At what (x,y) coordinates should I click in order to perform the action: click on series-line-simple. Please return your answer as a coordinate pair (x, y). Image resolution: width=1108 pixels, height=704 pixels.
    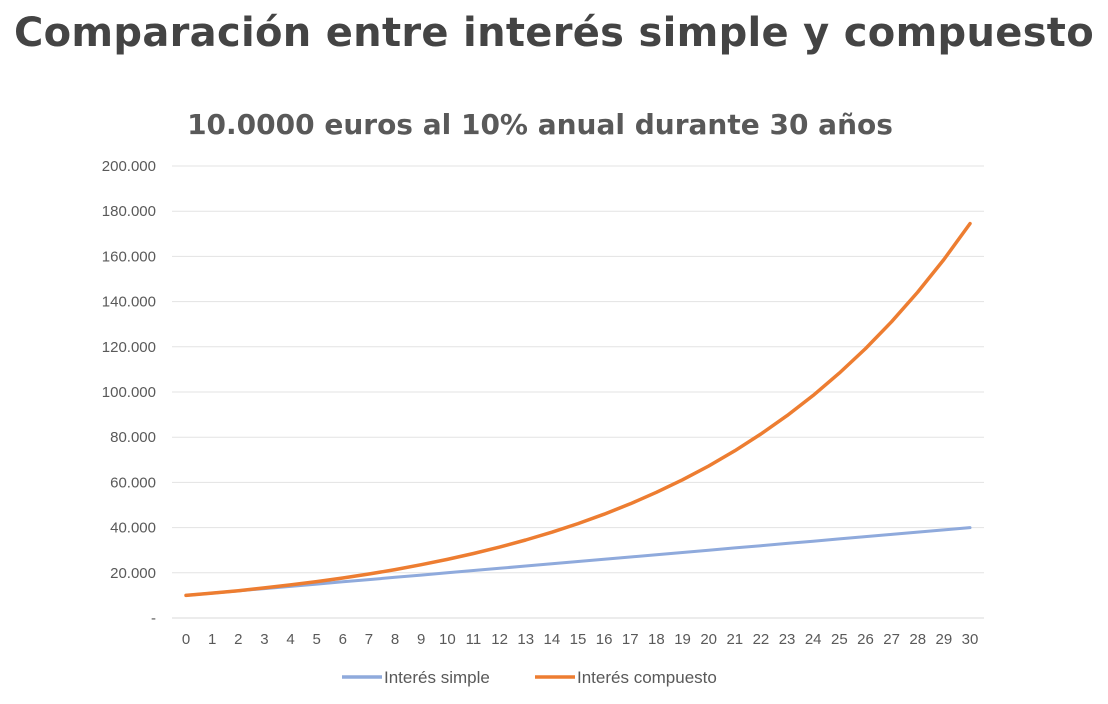
    Looking at the image, I should click on (578, 561).